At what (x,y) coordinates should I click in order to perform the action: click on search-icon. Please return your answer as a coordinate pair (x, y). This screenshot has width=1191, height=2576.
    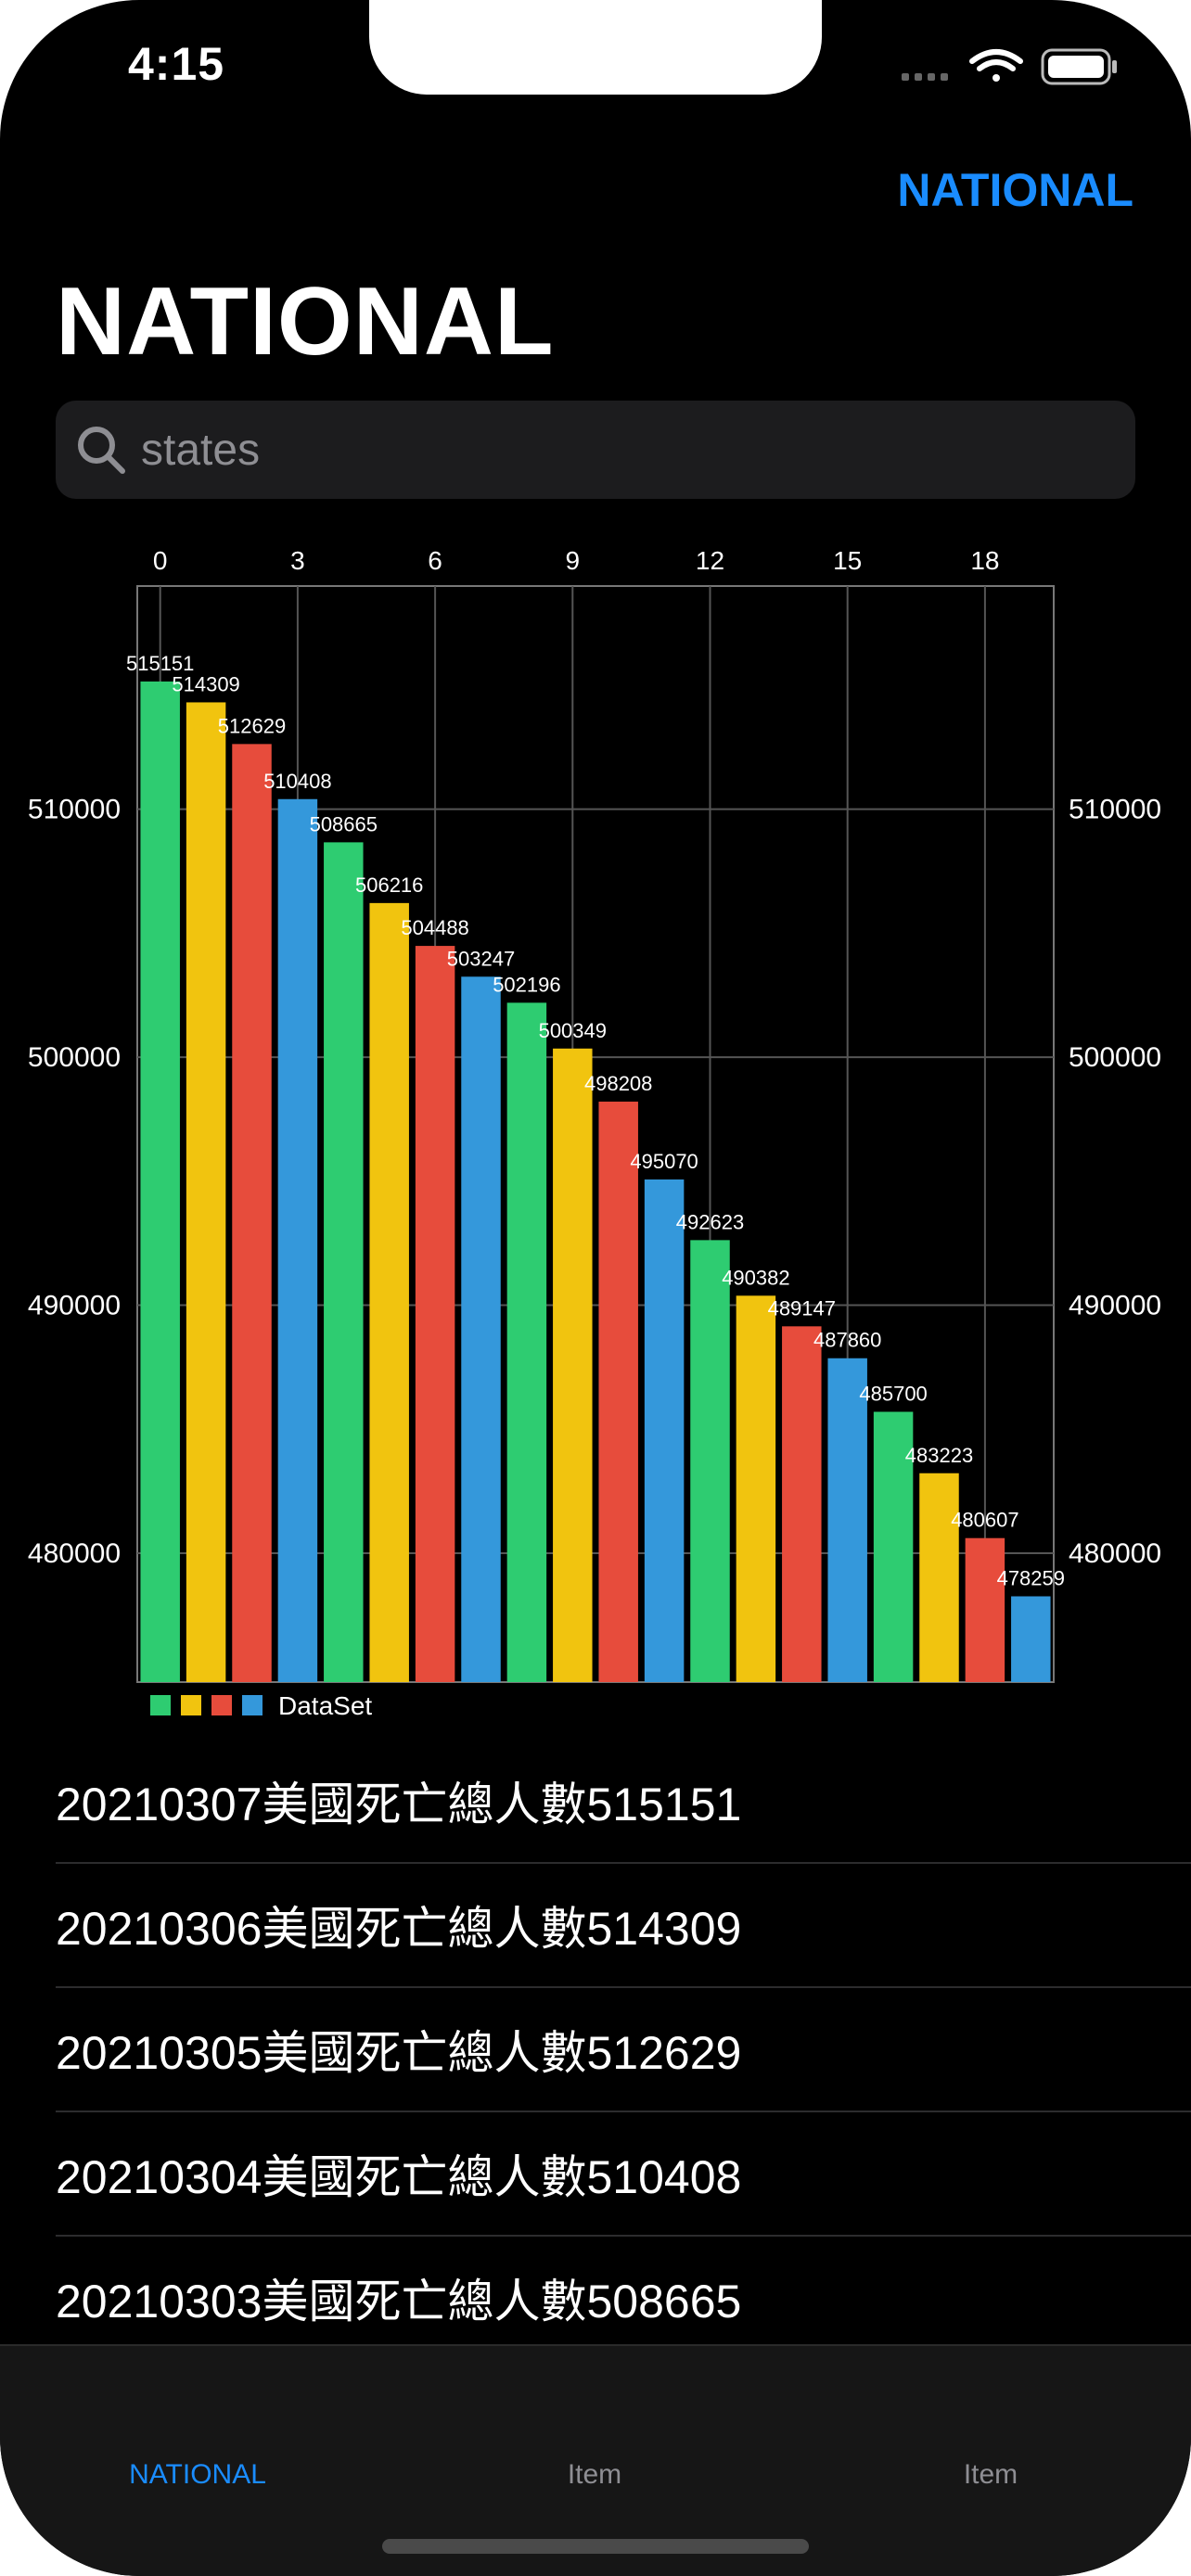
    Looking at the image, I should click on (101, 450).